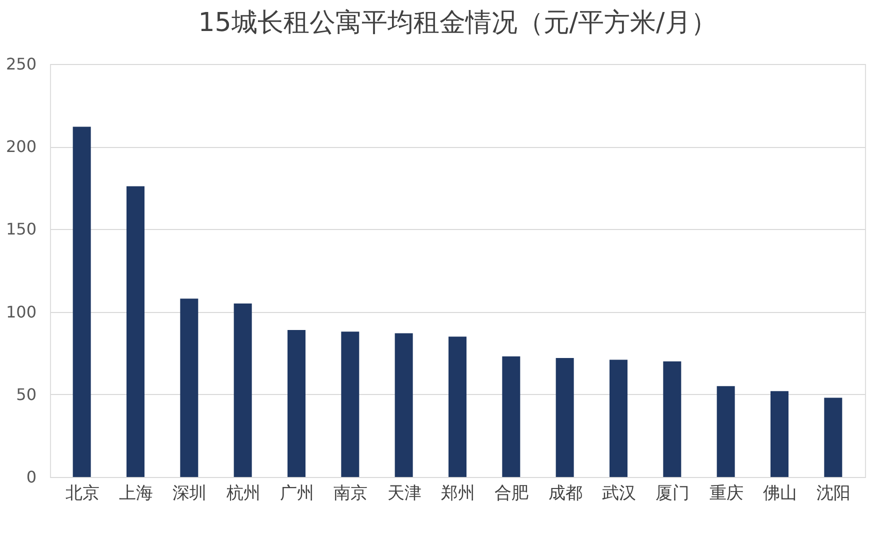 The height and width of the screenshot is (537, 892). Describe the element at coordinates (619, 494) in the screenshot. I see `x-tick-label: 武汉` at that location.